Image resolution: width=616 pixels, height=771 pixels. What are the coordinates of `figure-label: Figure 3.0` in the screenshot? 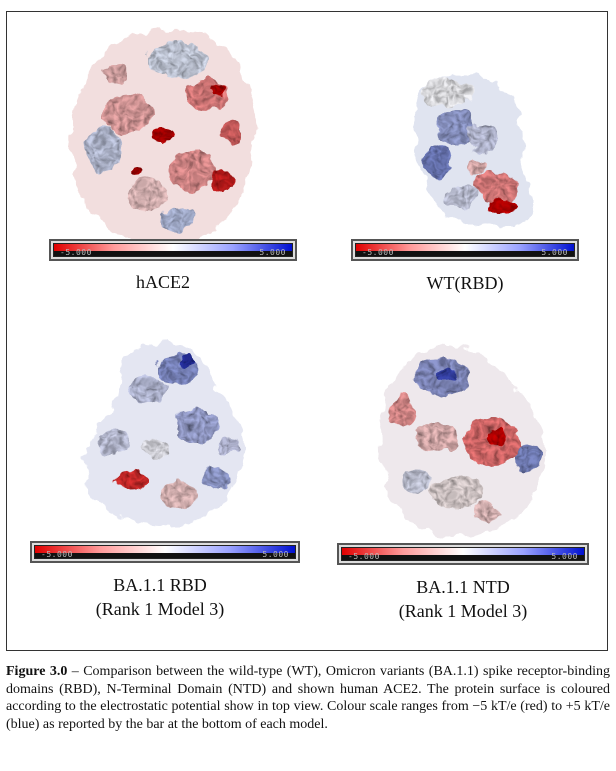 It's located at (37, 671).